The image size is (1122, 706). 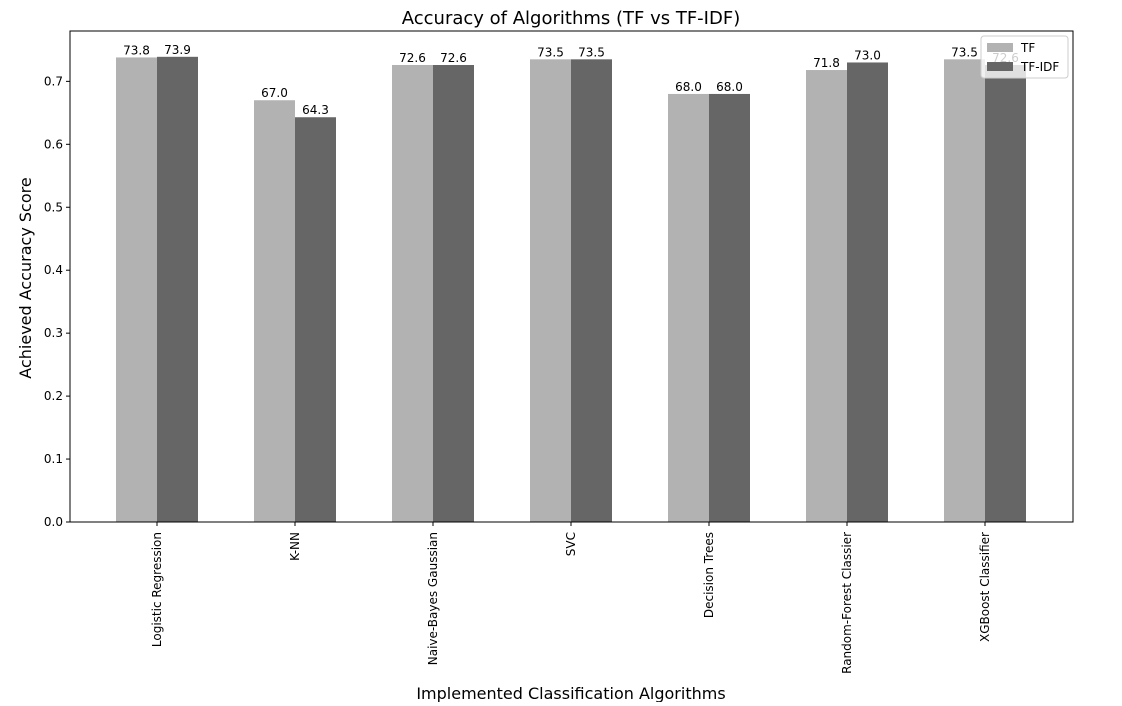 I want to click on y-tick-label: 0.2, so click(x=53, y=396).